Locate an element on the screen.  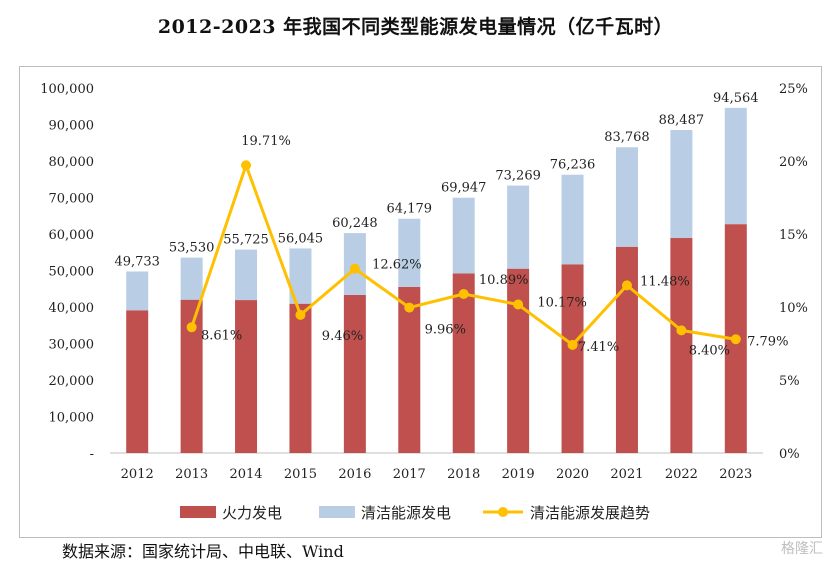
legend-label-clean: 清洁能源发电 is located at coordinates (406, 513).